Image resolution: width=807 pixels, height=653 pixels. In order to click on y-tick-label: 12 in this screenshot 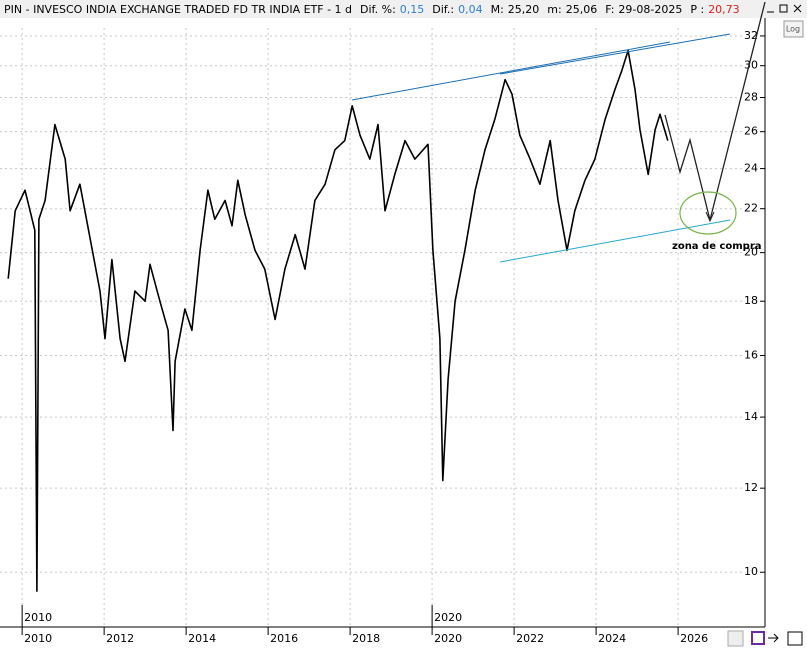, I will do `click(751, 487)`.